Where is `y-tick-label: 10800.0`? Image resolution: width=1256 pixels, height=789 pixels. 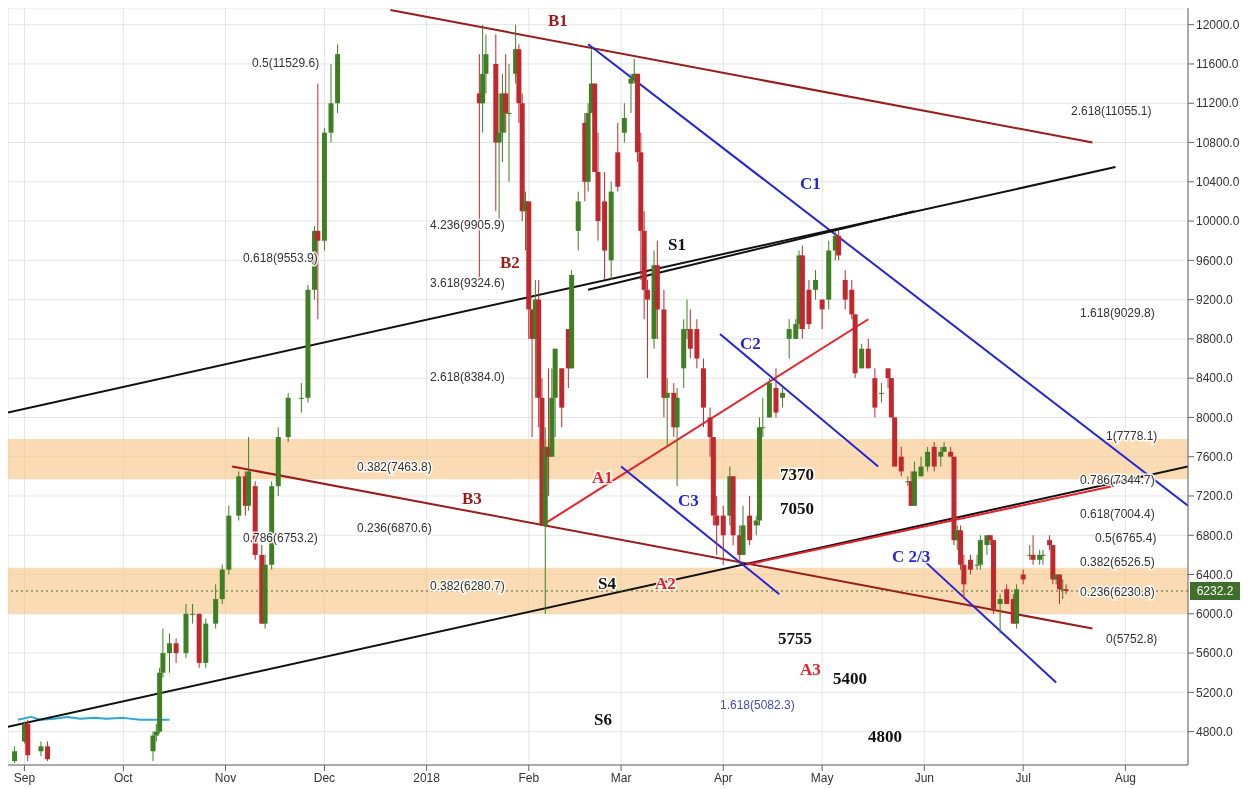
y-tick-label: 10800.0 is located at coordinates (1218, 142).